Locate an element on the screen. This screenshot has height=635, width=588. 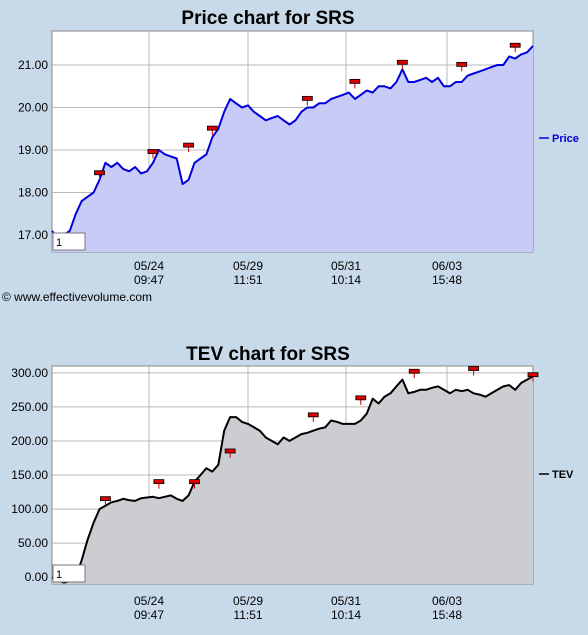
price-y-tick-label: 18.00 is located at coordinates (33, 193).